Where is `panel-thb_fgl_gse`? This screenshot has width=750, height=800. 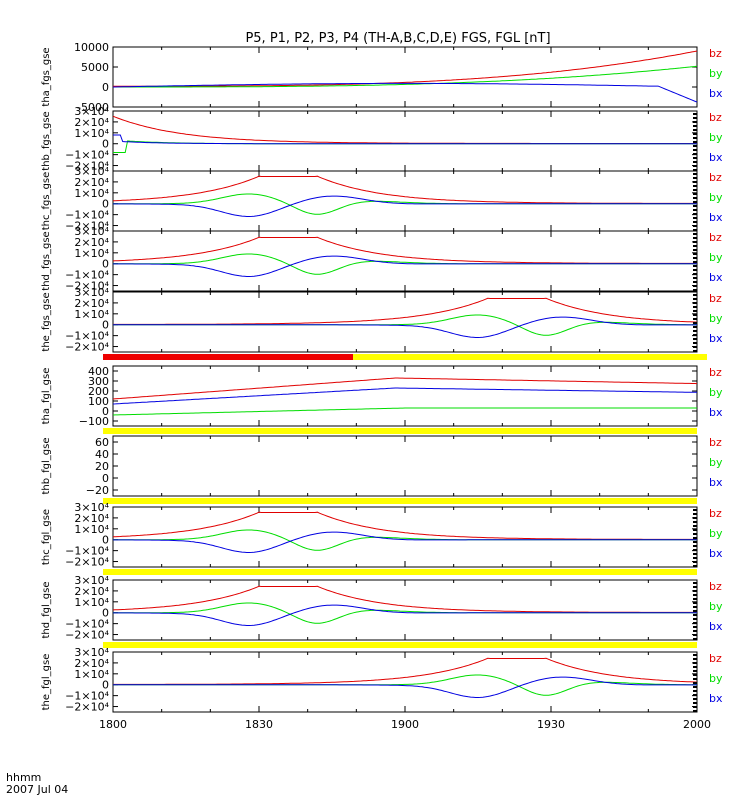
panel-thb_fgl_gse is located at coordinates (400, 469).